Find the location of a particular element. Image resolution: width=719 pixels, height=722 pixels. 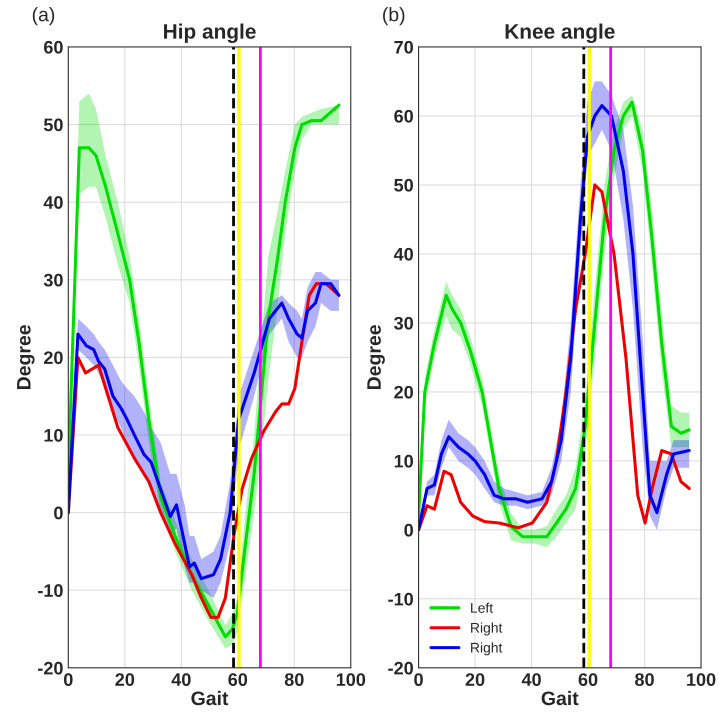

chart-title: Hip angle is located at coordinates (210, 34).